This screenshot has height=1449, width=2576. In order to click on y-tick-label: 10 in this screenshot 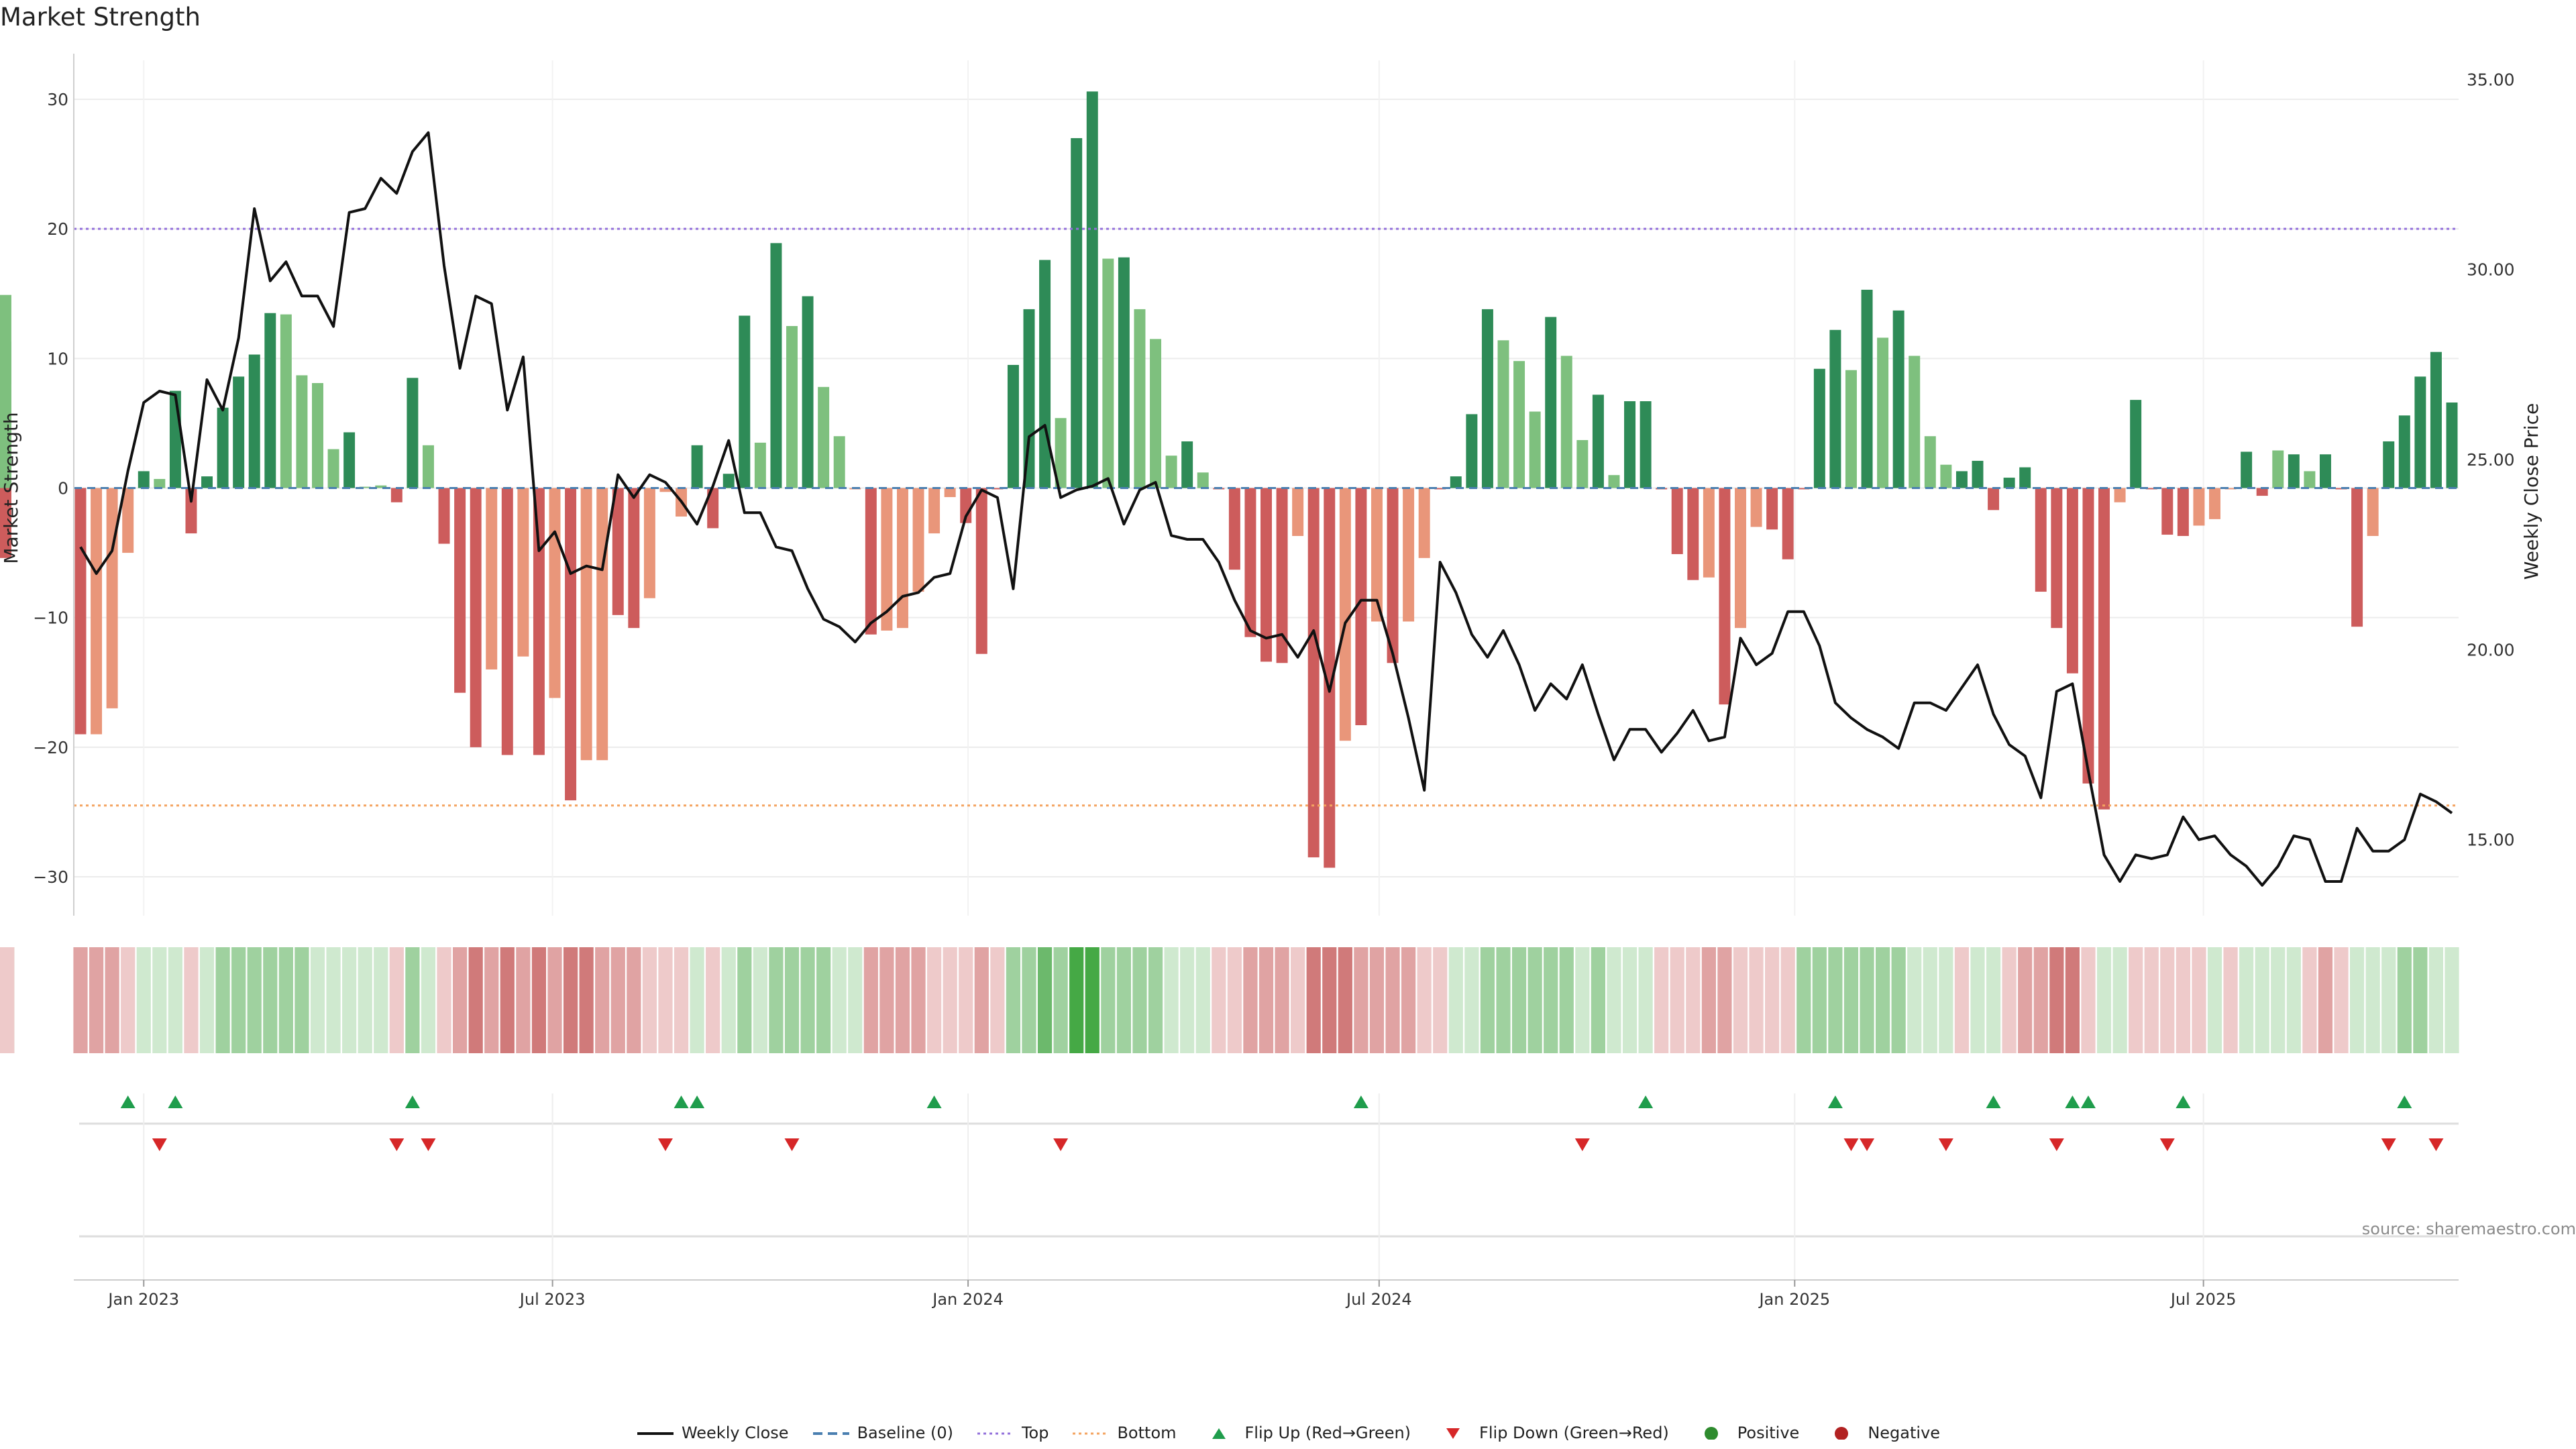, I will do `click(57, 358)`.